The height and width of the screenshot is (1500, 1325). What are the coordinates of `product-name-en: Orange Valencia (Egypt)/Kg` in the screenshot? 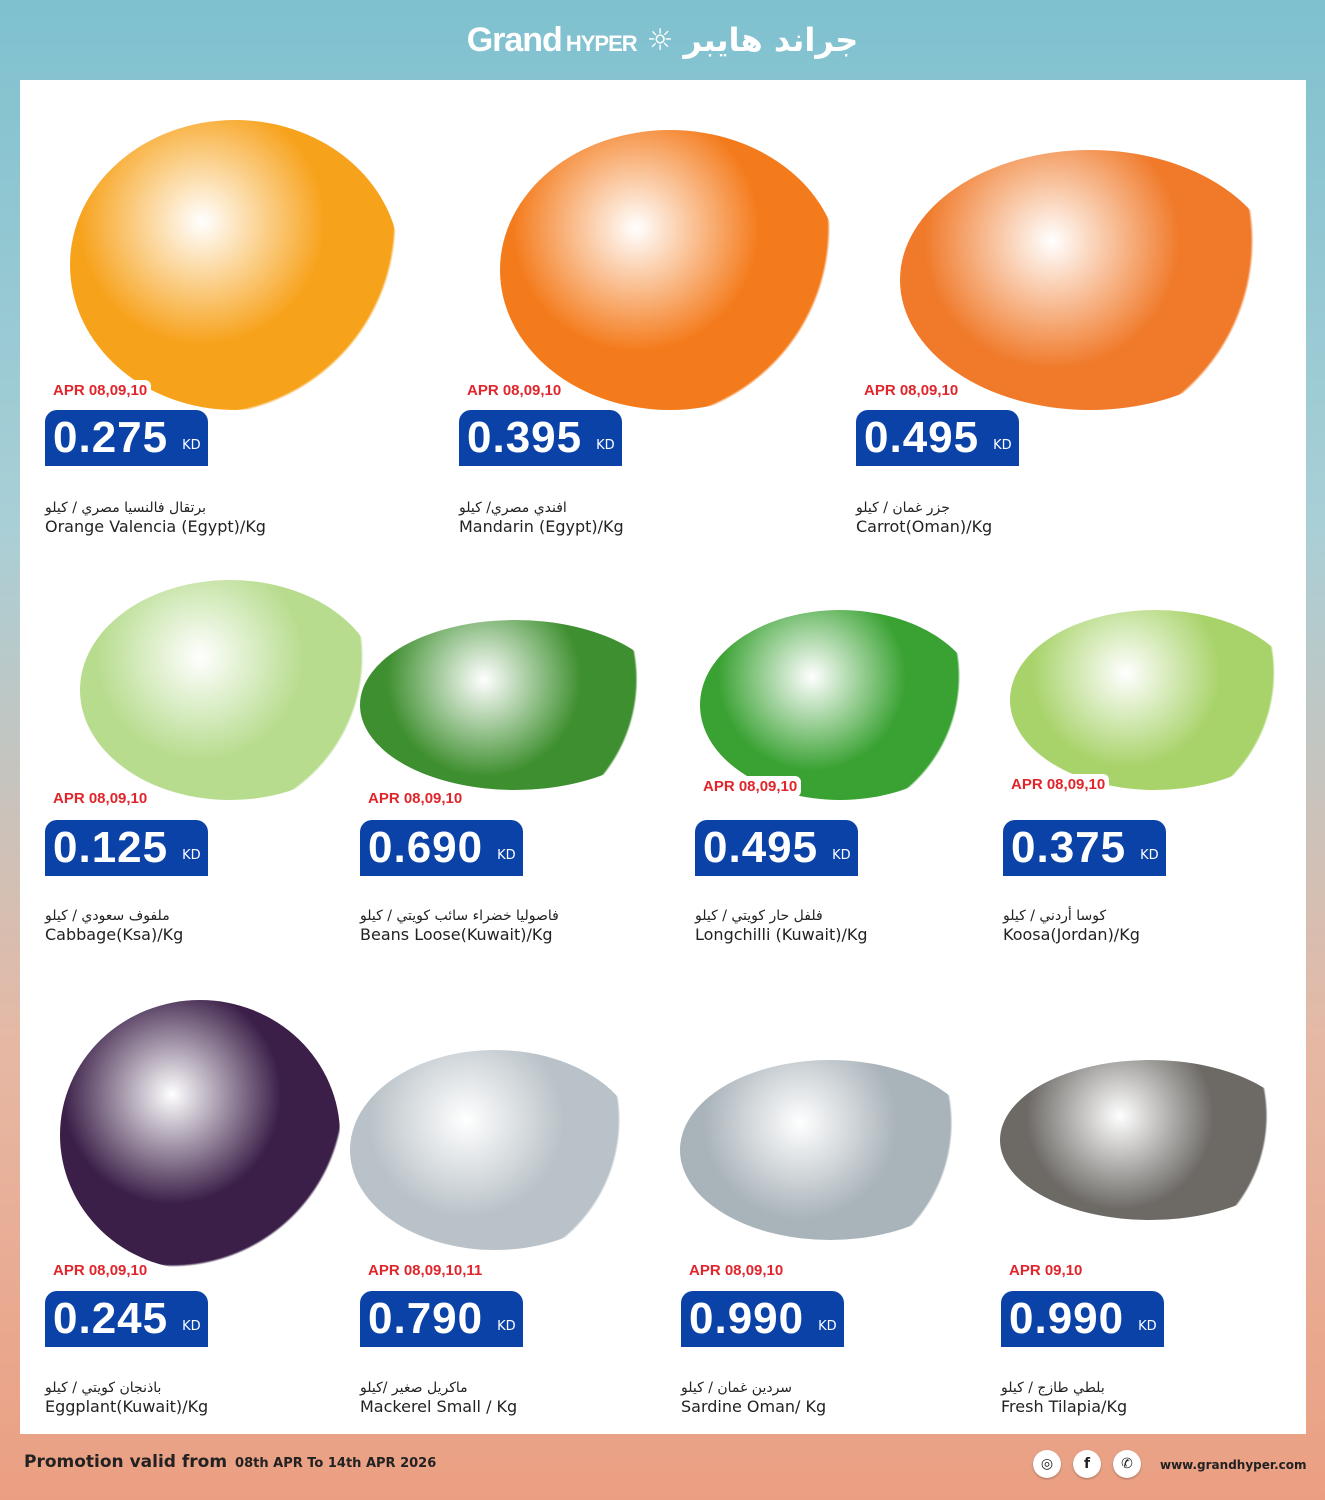 It's located at (155, 526).